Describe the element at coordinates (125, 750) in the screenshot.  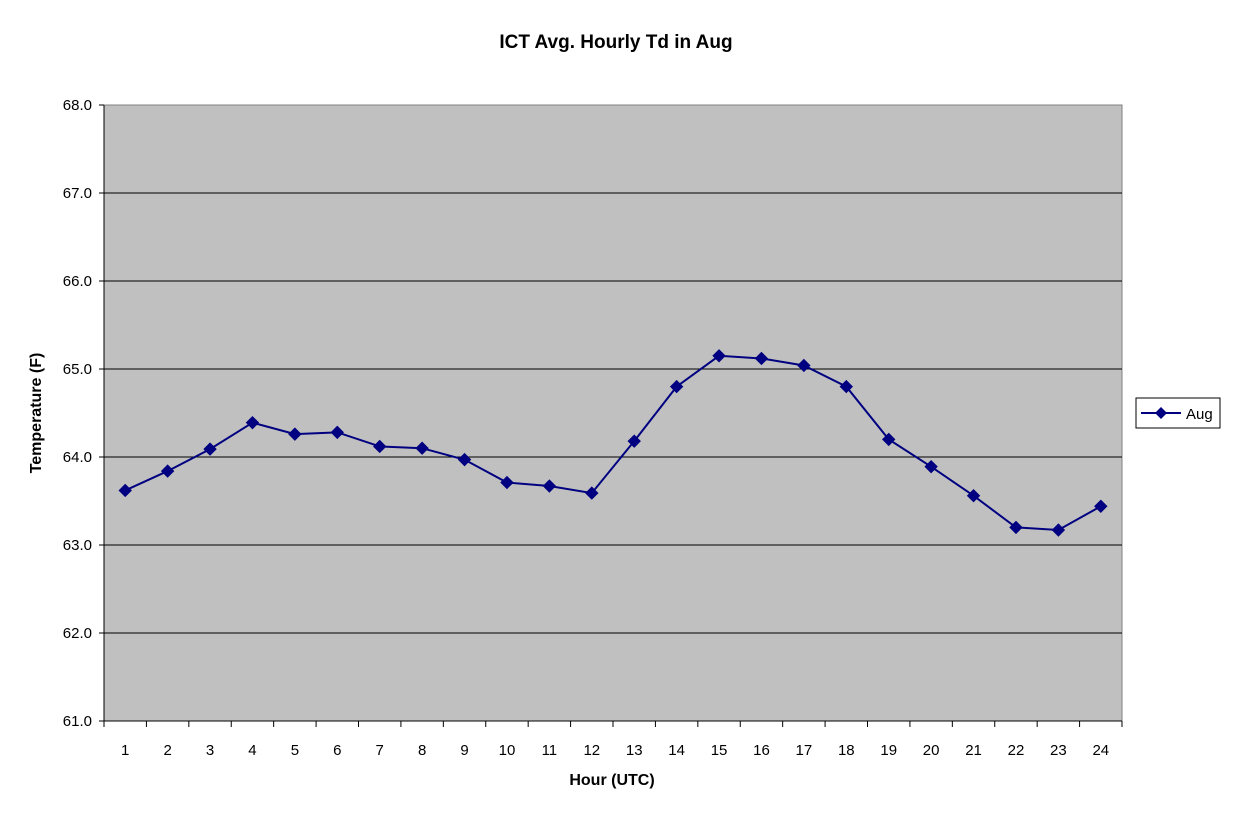
I see `x-tick-label: 1` at that location.